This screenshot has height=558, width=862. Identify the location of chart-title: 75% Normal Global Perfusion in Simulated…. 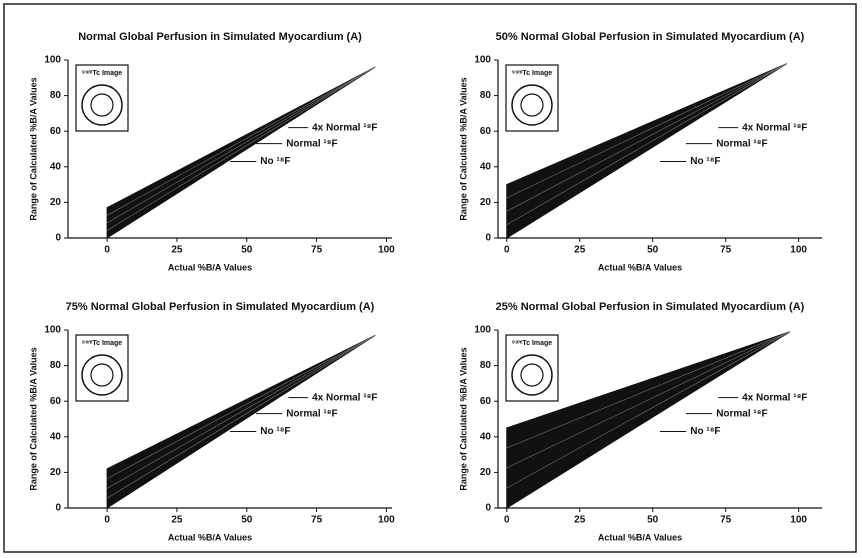
(220, 307).